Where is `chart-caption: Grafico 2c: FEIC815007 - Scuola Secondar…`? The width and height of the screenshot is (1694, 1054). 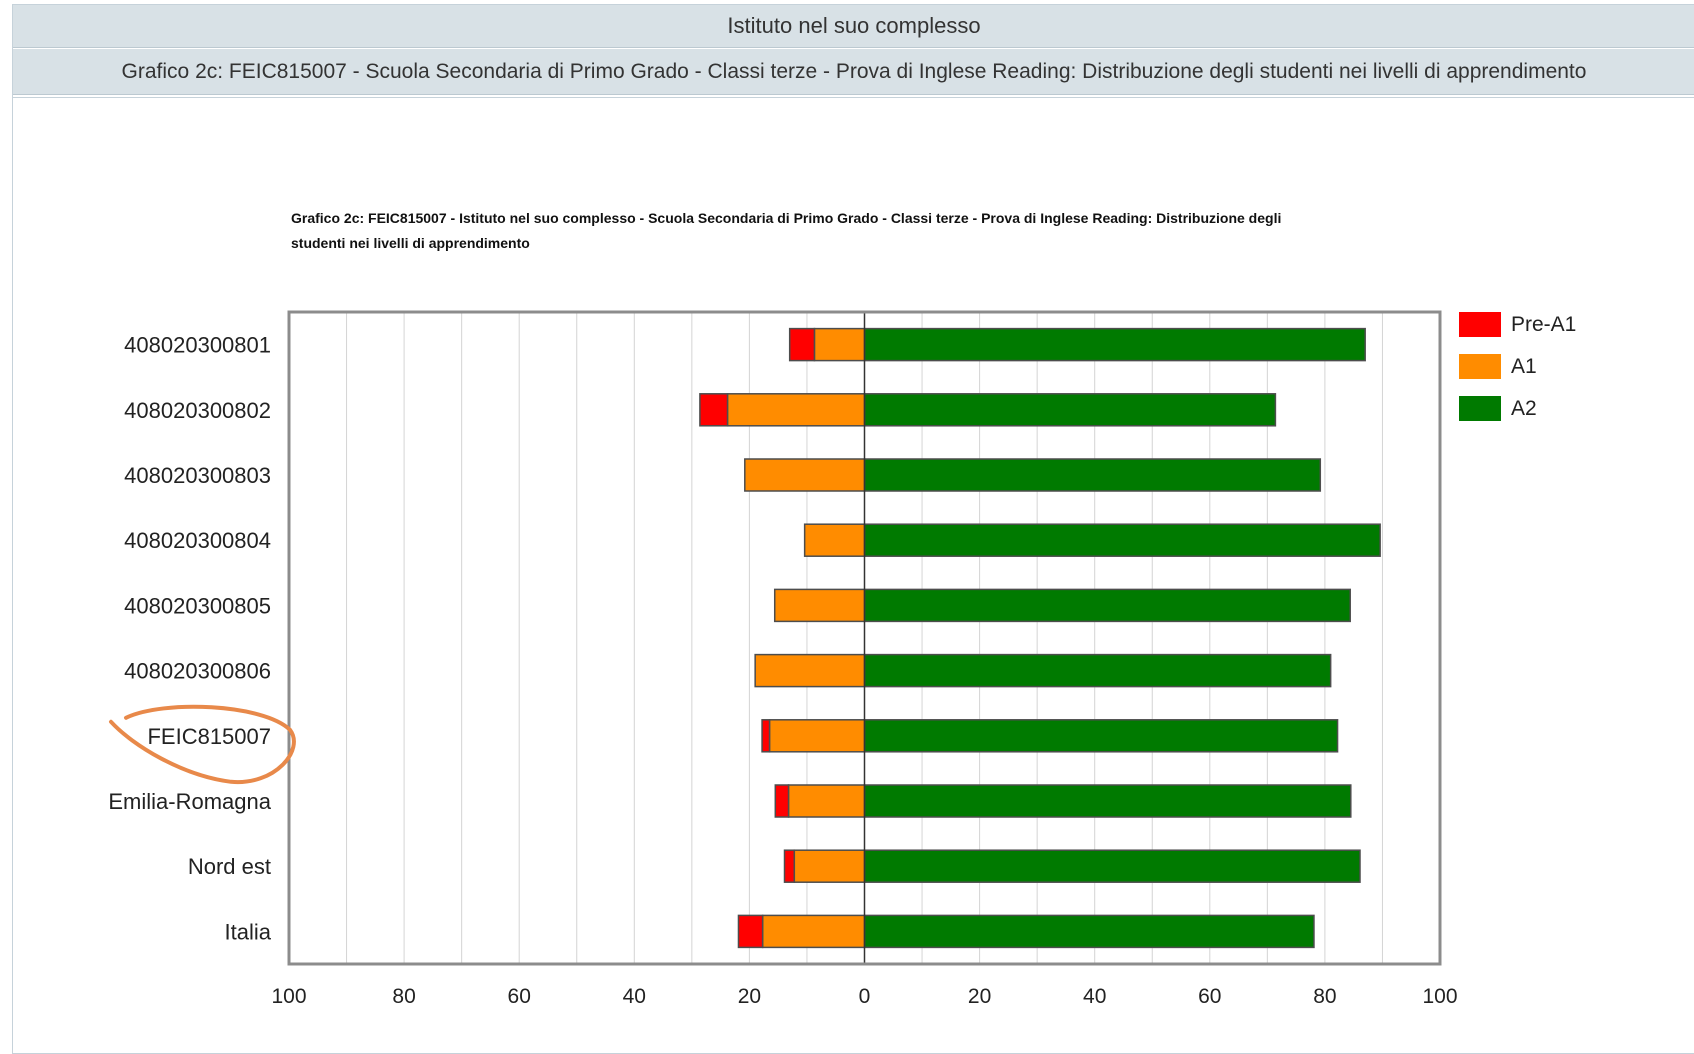 chart-caption: Grafico 2c: FEIC815007 - Scuola Secondar… is located at coordinates (853, 72).